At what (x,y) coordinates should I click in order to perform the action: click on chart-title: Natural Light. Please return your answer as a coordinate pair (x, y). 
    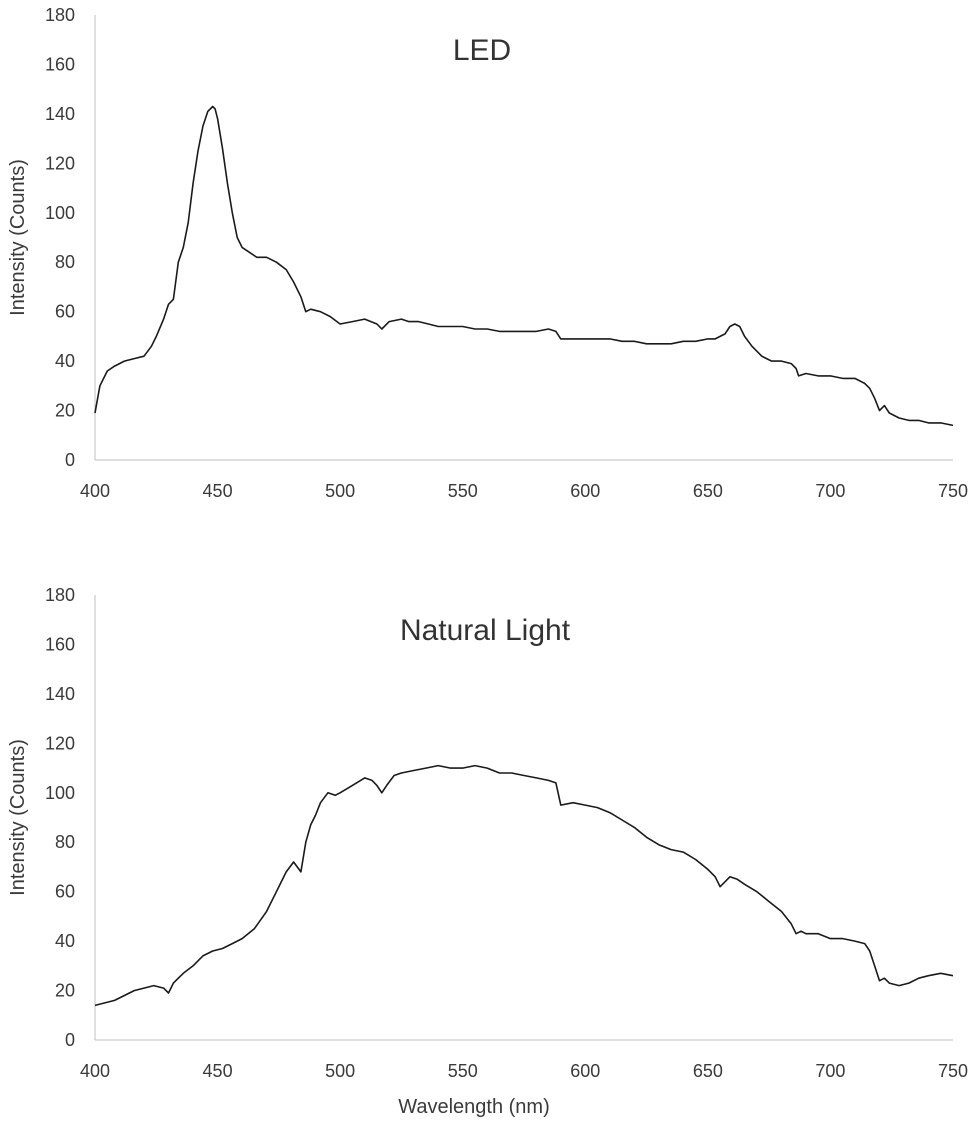
    Looking at the image, I should click on (485, 630).